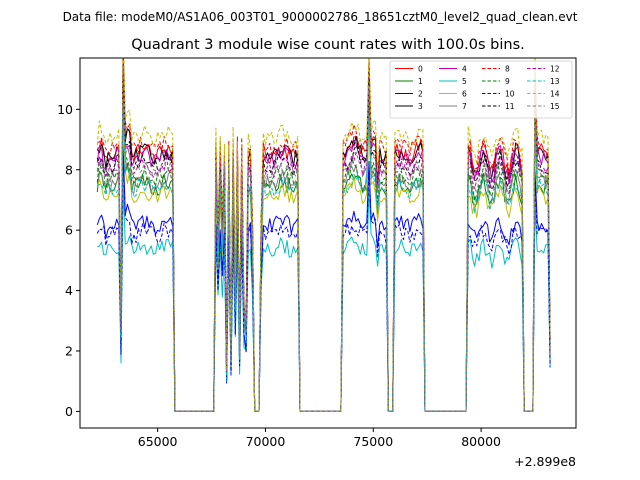 The width and height of the screenshot is (640, 480). I want to click on y-tick-label: 0, so click(69, 411).